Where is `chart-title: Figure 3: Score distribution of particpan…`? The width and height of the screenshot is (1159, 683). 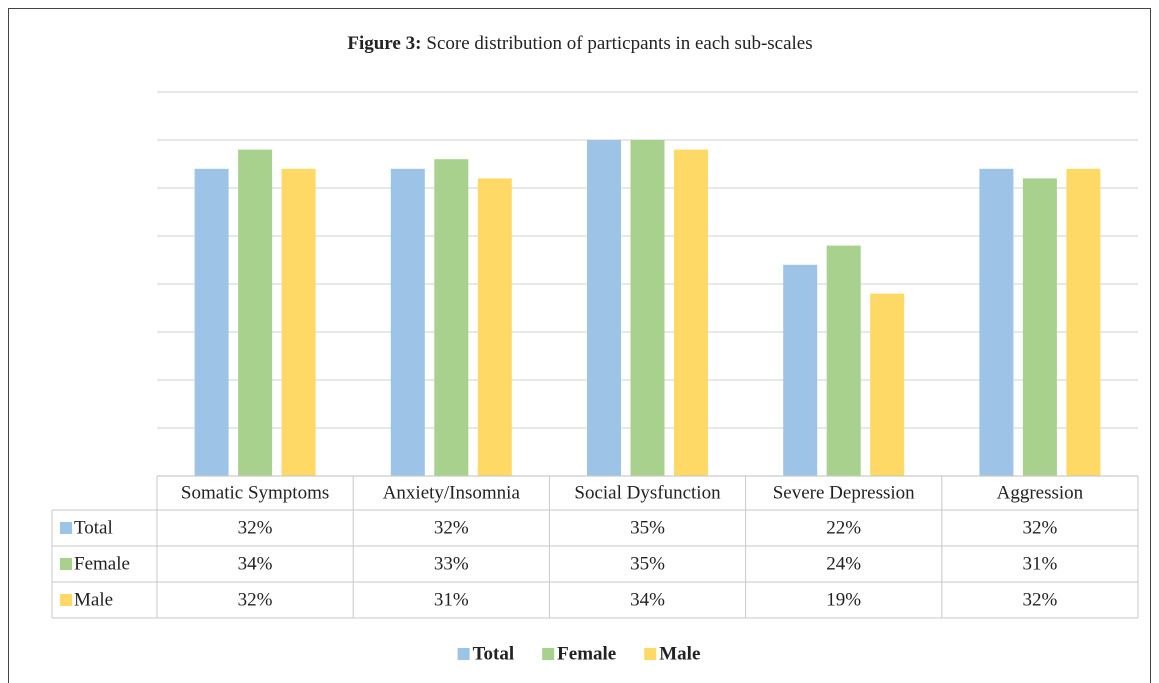 chart-title: Figure 3: Score distribution of particpan… is located at coordinates (579, 43).